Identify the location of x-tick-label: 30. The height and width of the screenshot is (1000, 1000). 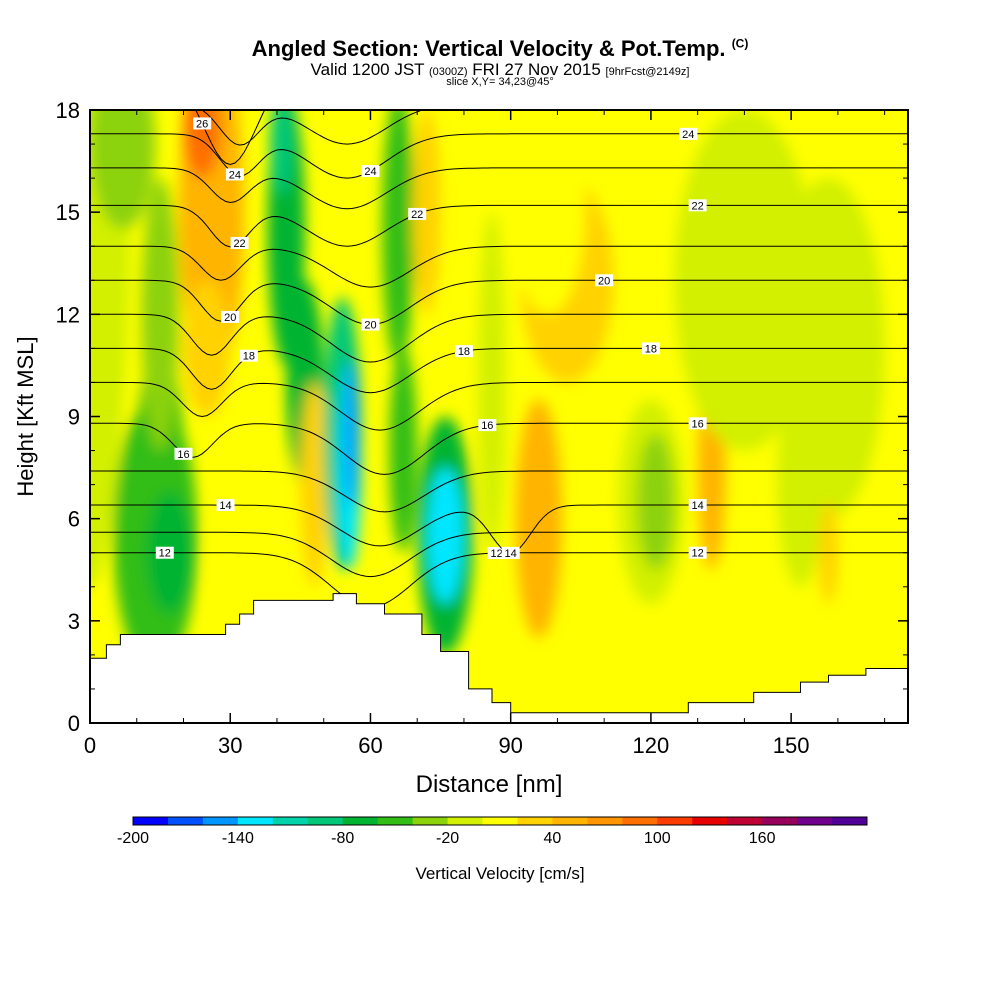
(230, 745).